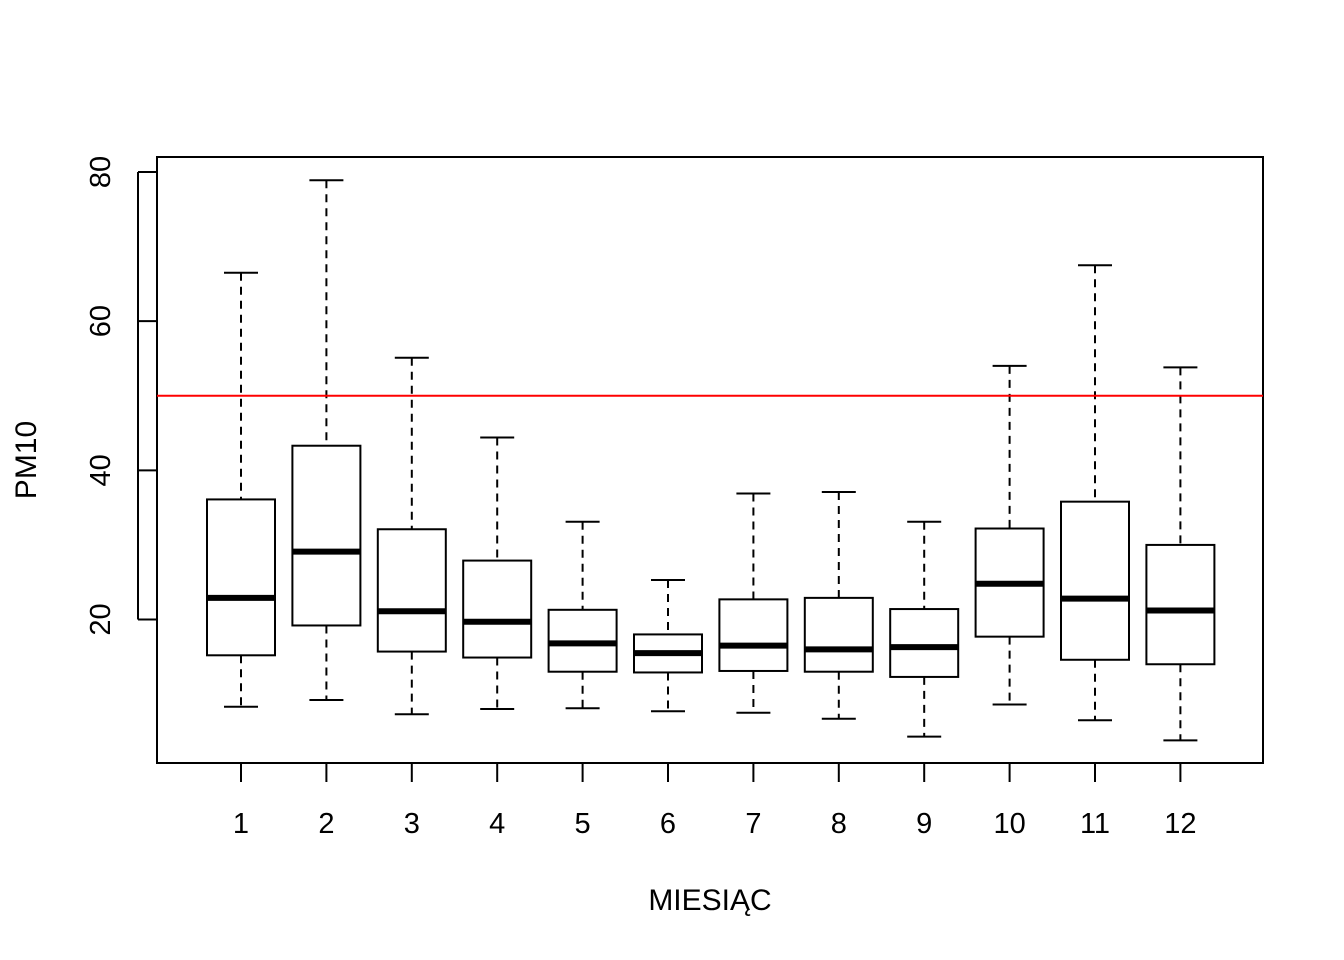 The height and width of the screenshot is (960, 1344). I want to click on x-tick-label: 3, so click(412, 824).